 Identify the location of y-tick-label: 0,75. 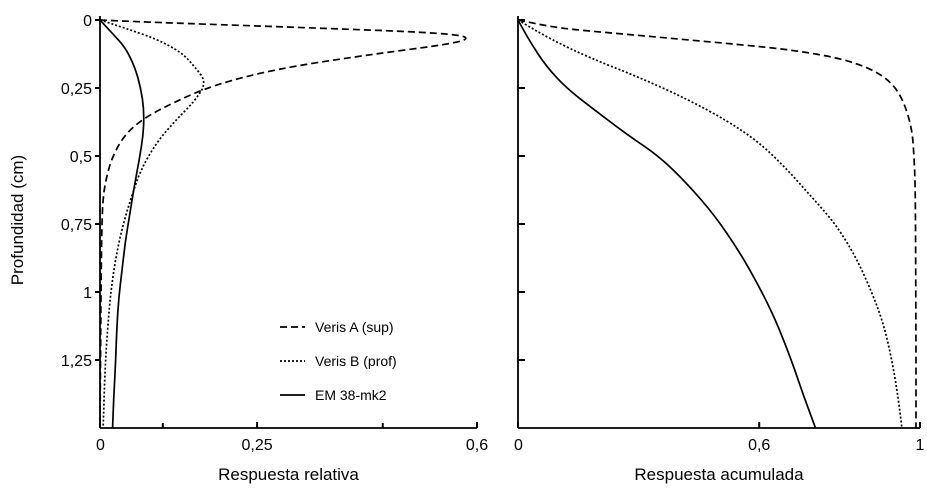
(76, 225).